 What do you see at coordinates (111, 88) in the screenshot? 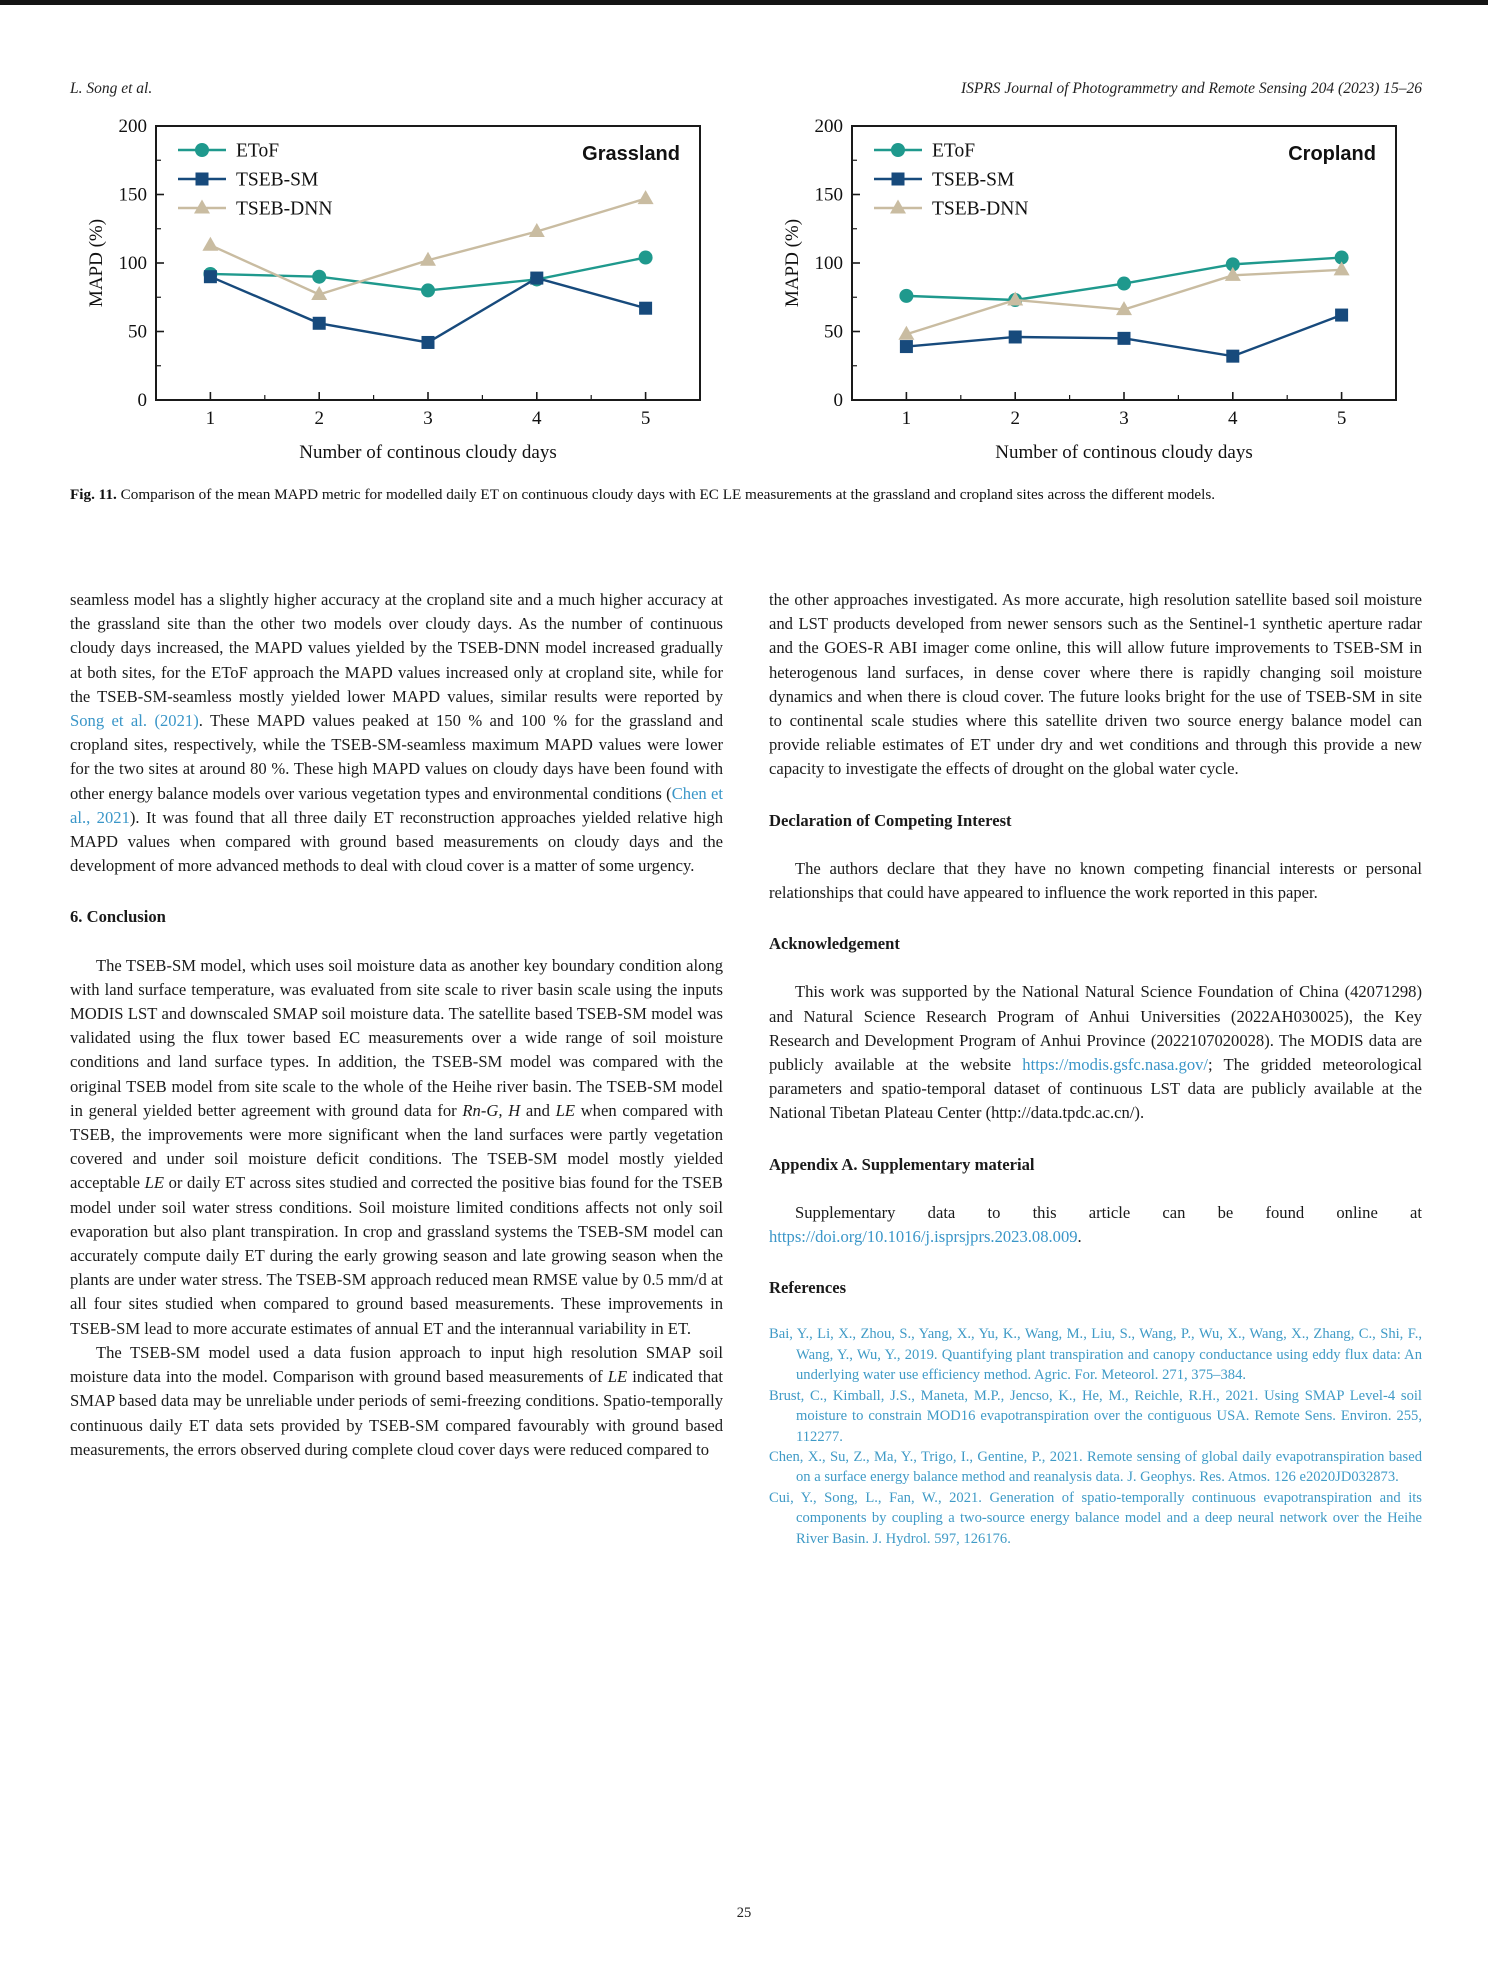
I see `running-head-authors: L. Song et al.` at bounding box center [111, 88].